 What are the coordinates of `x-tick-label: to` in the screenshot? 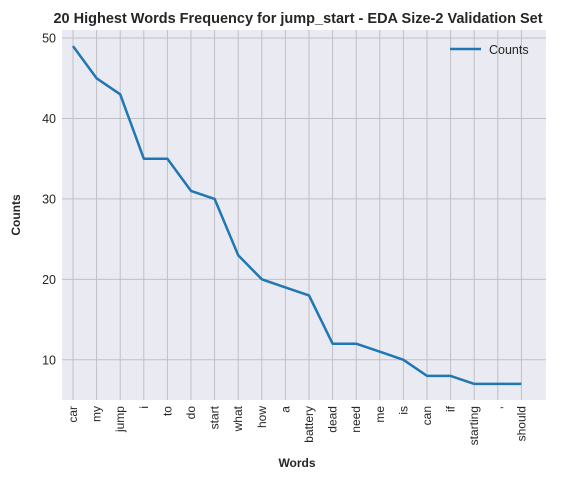 It's located at (167, 411).